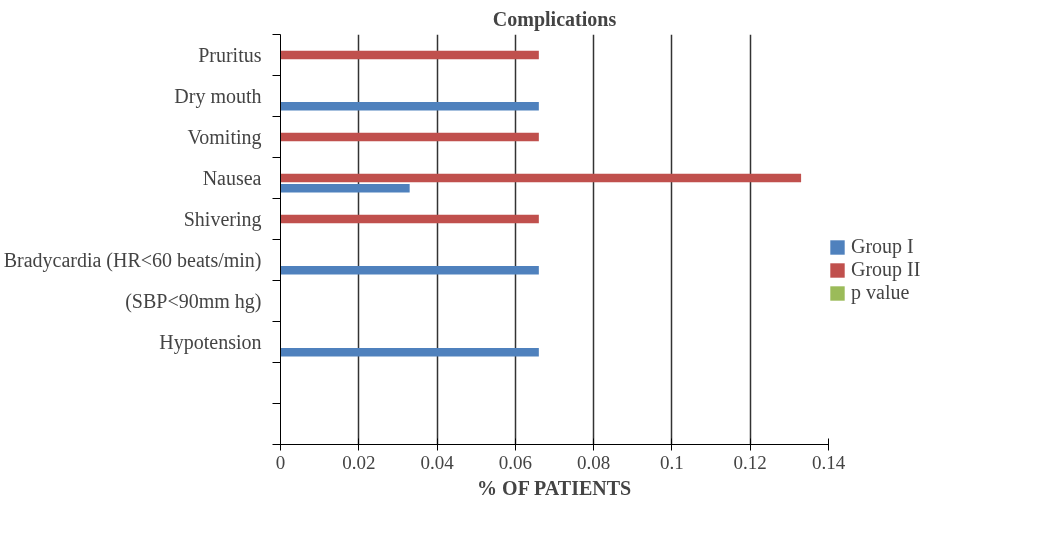 This screenshot has width=1046, height=546. I want to click on x-tick-label: 0.06, so click(515, 462).